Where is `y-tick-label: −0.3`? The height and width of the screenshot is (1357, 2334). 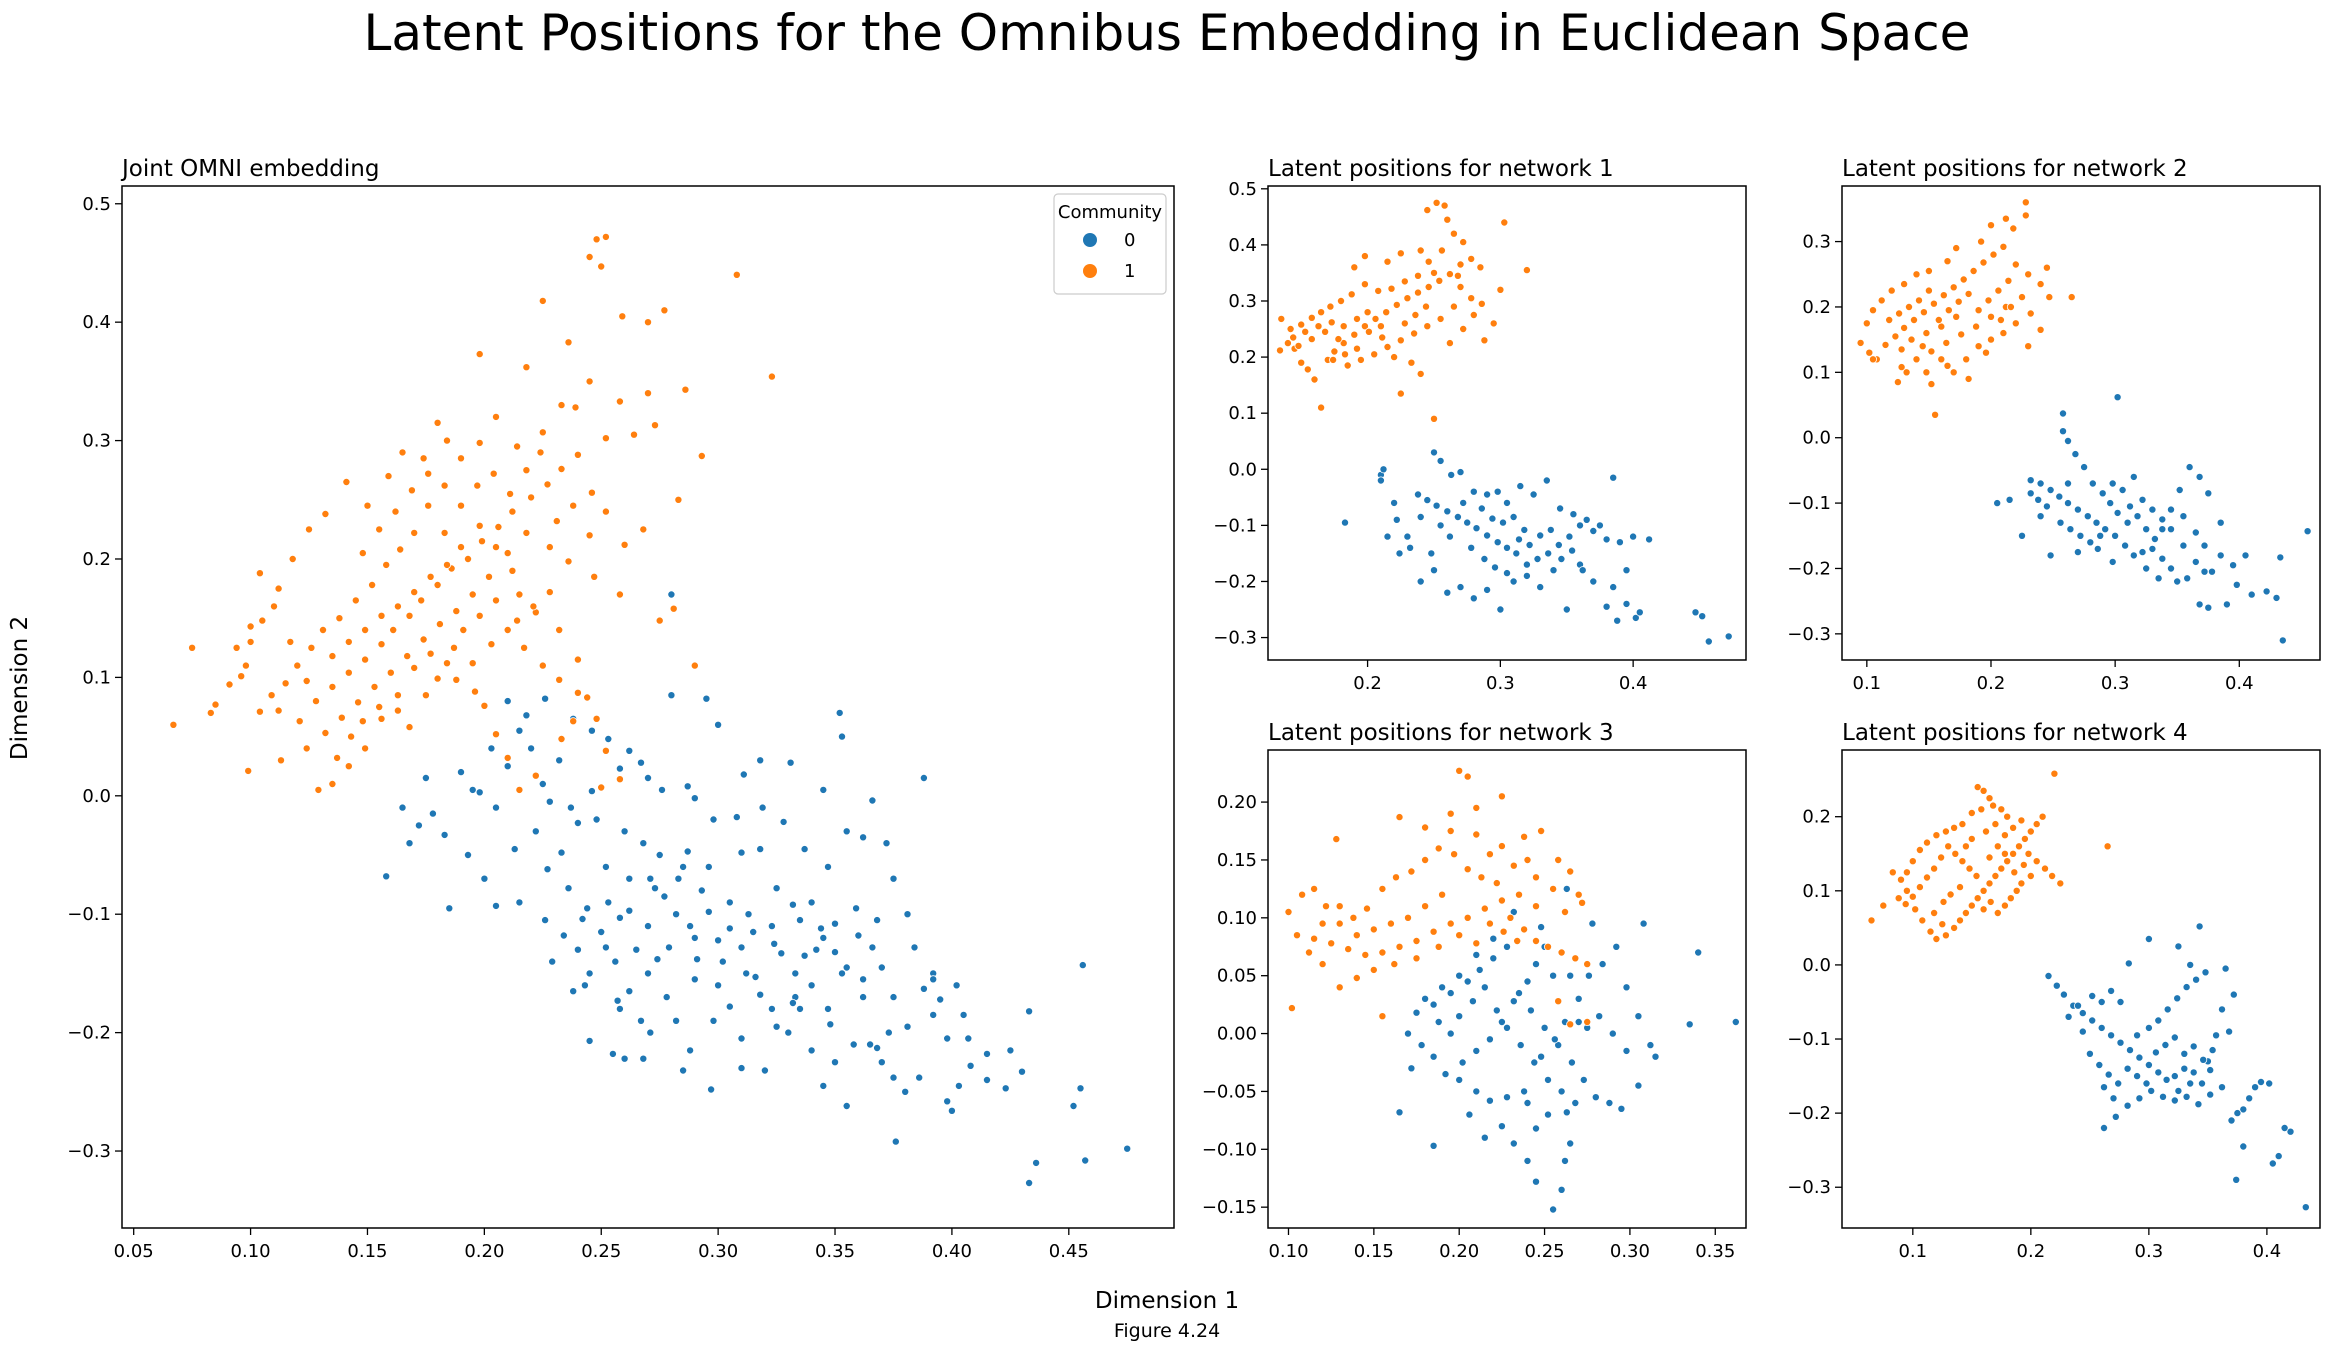 y-tick-label: −0.3 is located at coordinates (1235, 638).